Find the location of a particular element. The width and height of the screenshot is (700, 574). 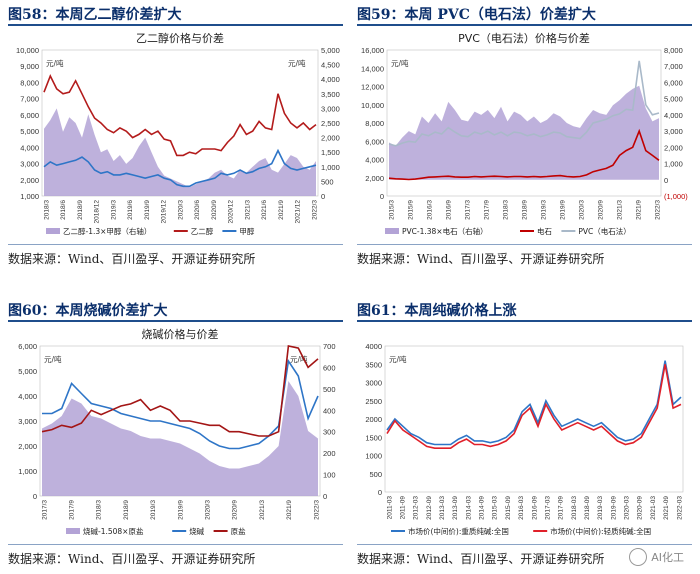

y-tick-right: 200 is located at coordinates (329, 453).